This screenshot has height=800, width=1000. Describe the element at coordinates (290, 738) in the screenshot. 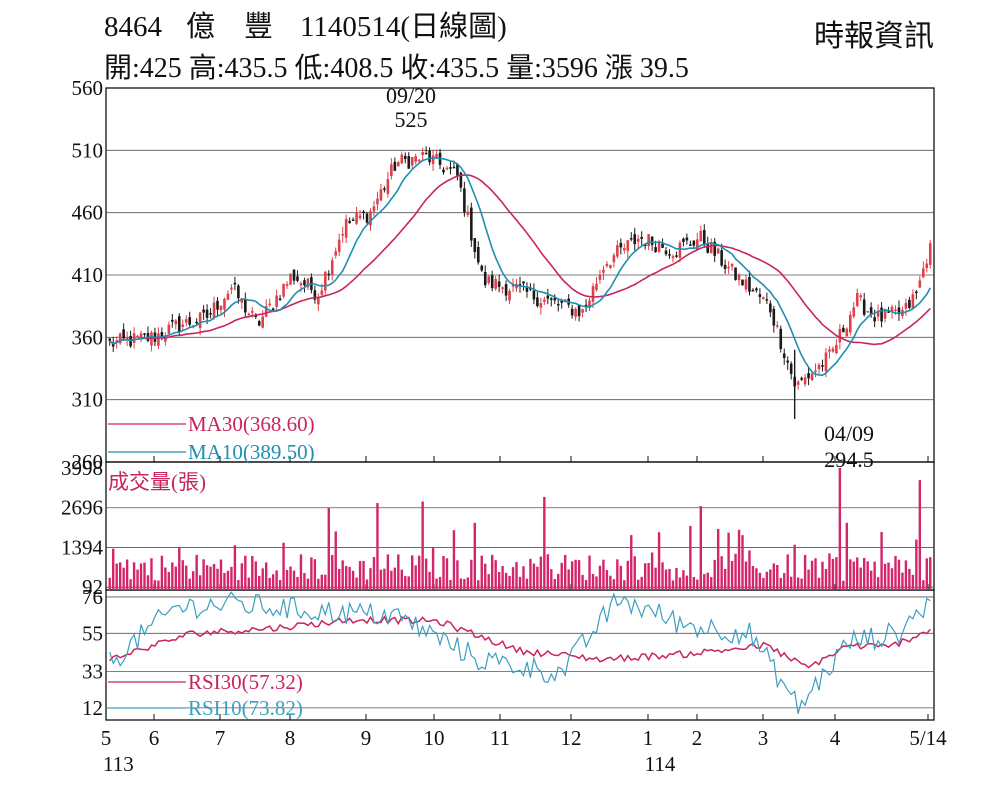

I see `x-tick-label: 8` at that location.